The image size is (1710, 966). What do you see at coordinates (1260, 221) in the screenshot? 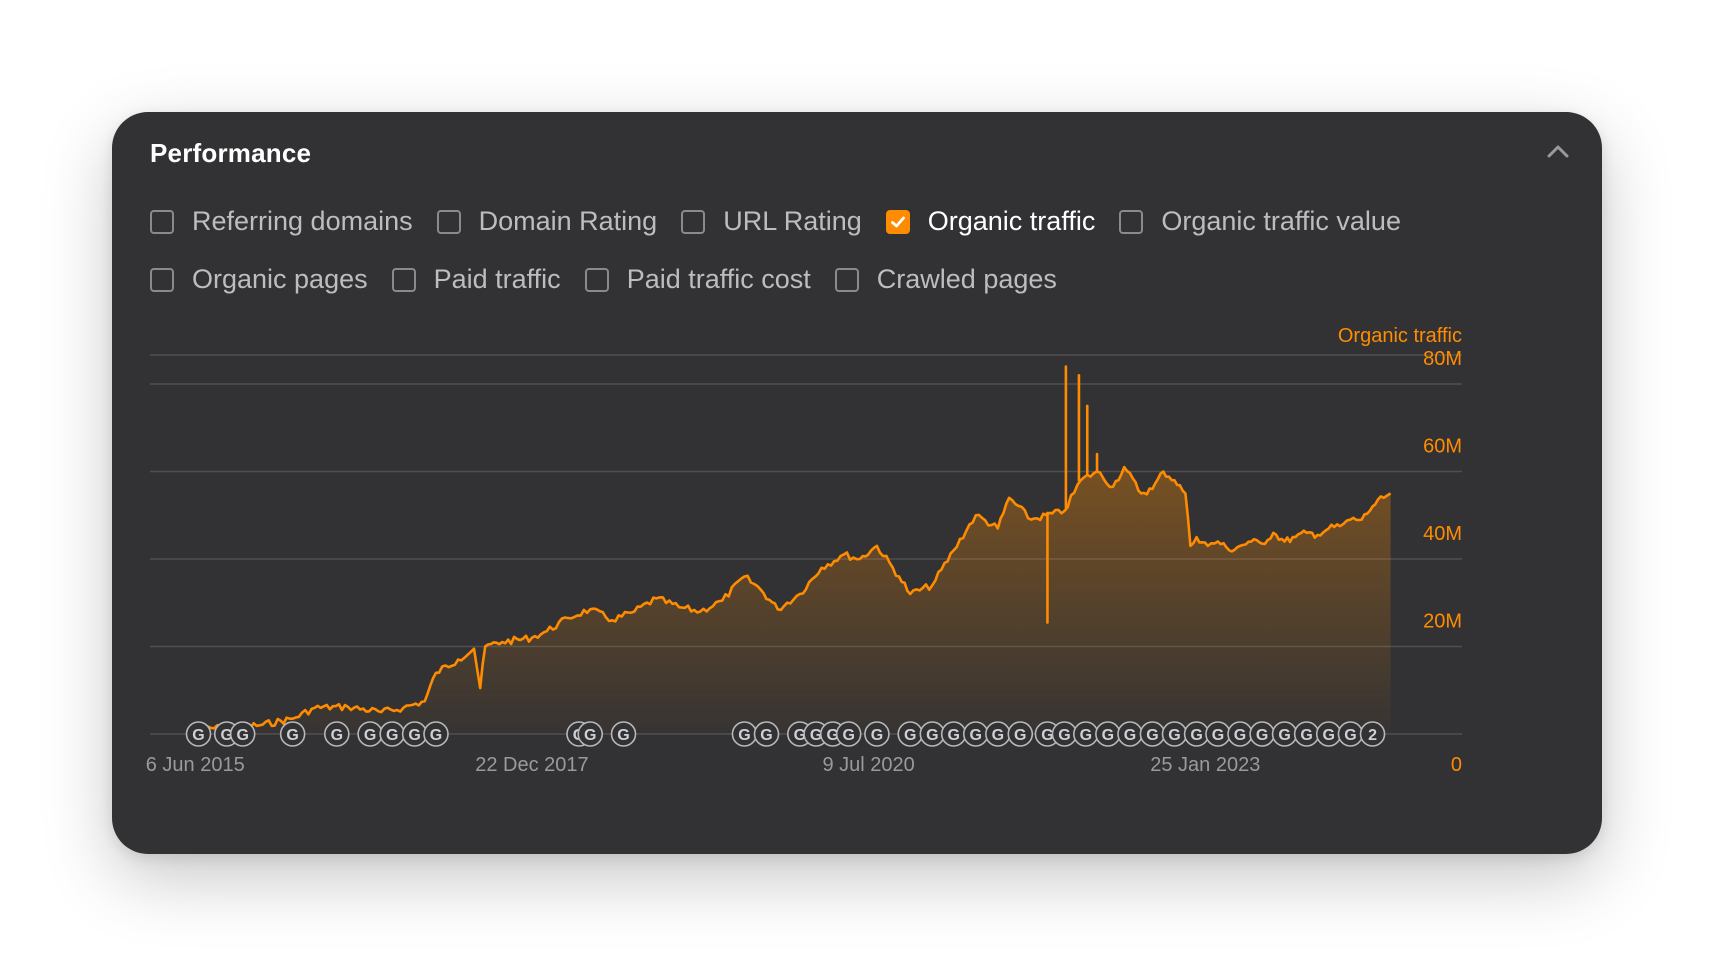
I see `metric-organic-traffic-value: Organic traffic value` at bounding box center [1260, 221].